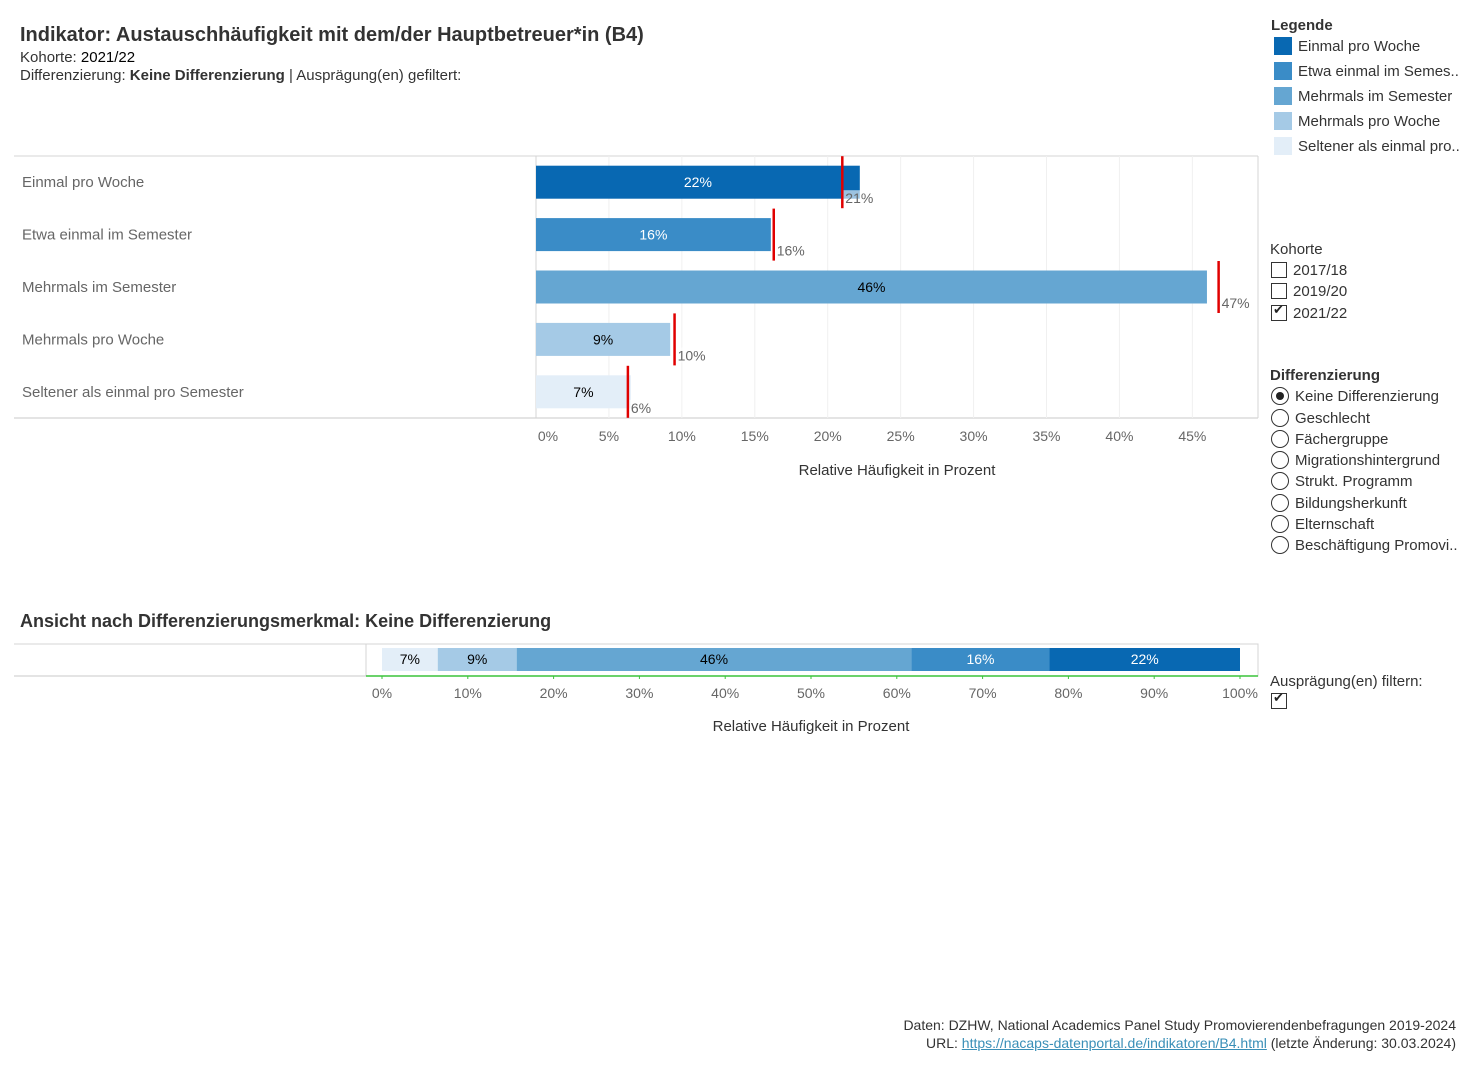 The image size is (1474, 1073). I want to click on x-tick-label: 45%, so click(1192, 436).